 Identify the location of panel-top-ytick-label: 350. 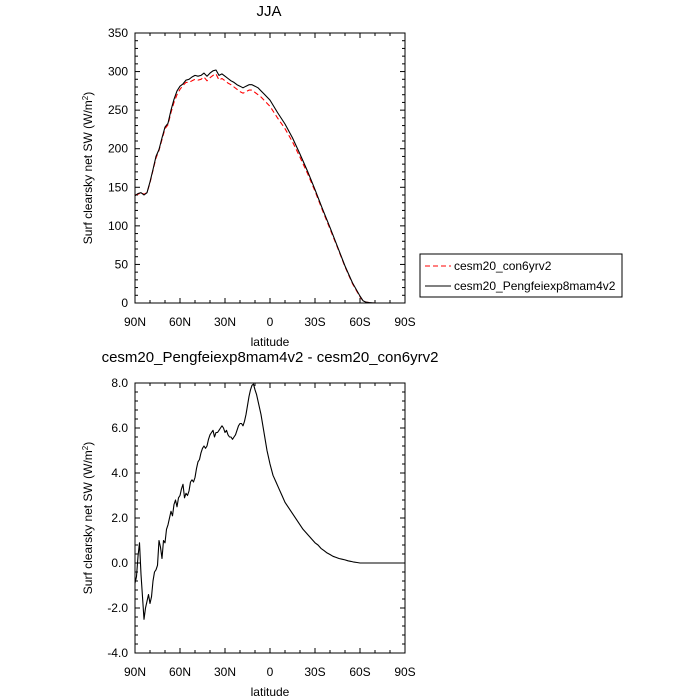
(118, 33).